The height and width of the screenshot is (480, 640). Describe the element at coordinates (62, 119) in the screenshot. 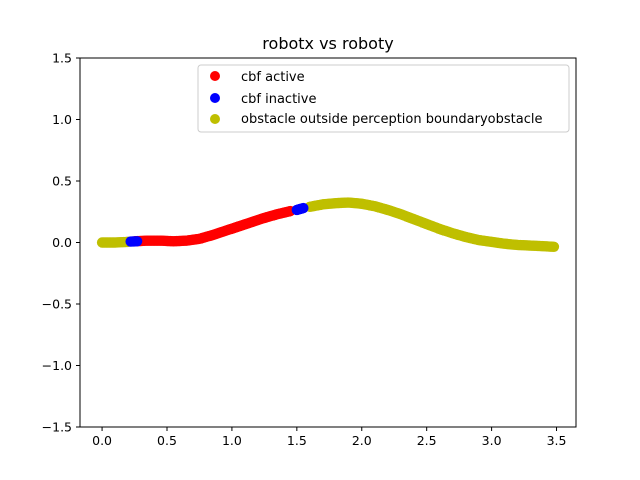

I see `y-tick-label: 1.0` at that location.